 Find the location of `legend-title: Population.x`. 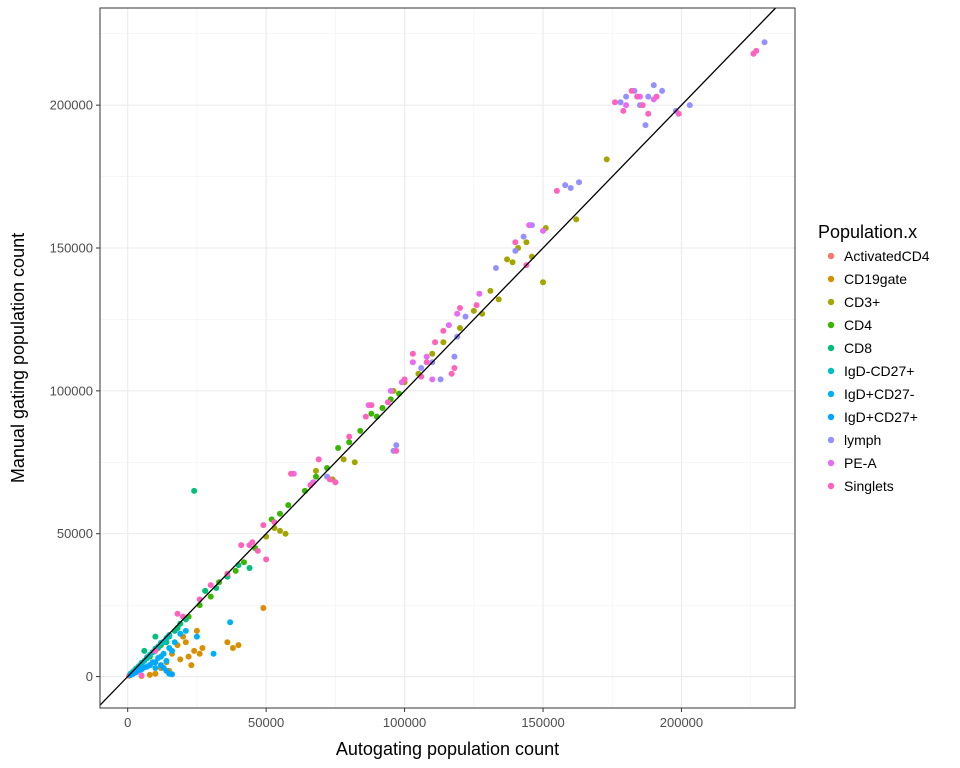

legend-title: Population.x is located at coordinates (867, 232).